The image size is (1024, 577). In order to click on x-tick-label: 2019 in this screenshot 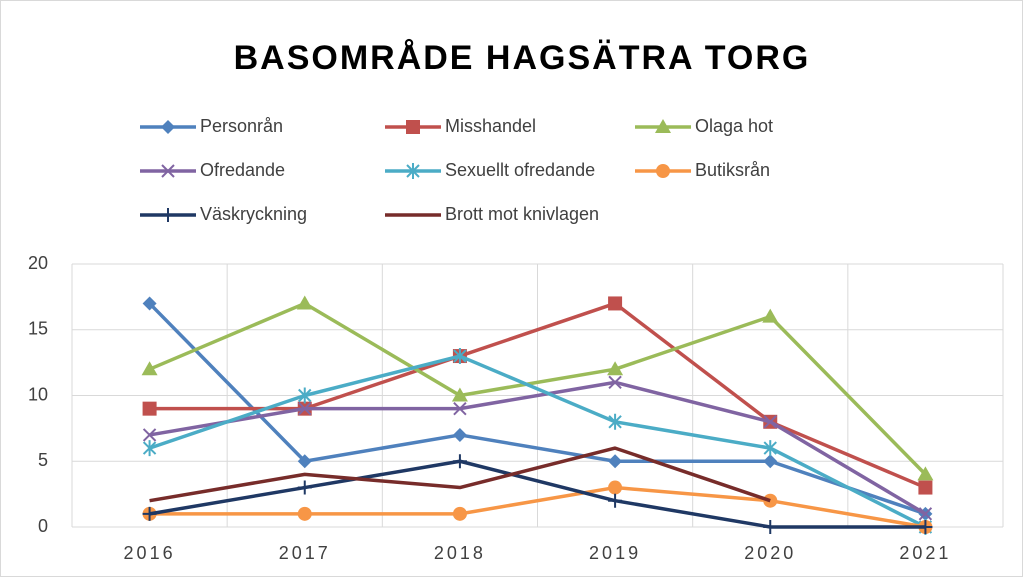, I will do `click(615, 553)`.